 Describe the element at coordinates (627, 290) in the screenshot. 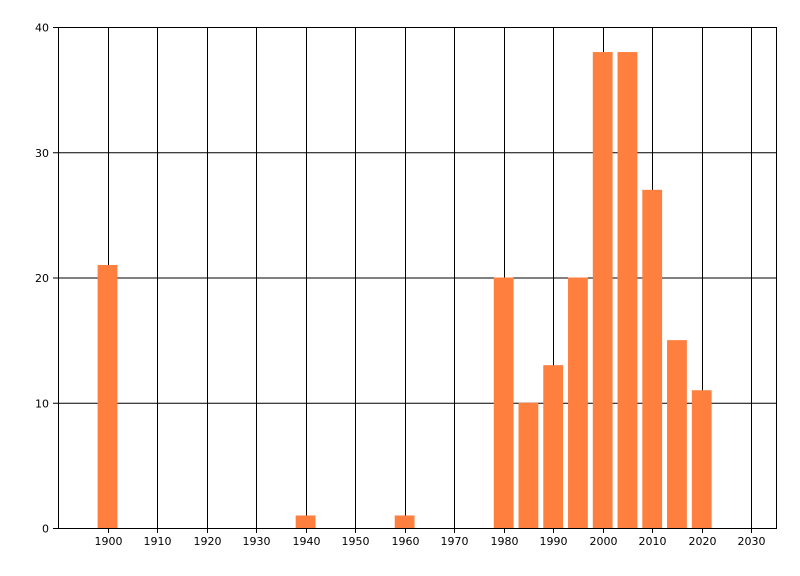

I see `bar-2005` at that location.